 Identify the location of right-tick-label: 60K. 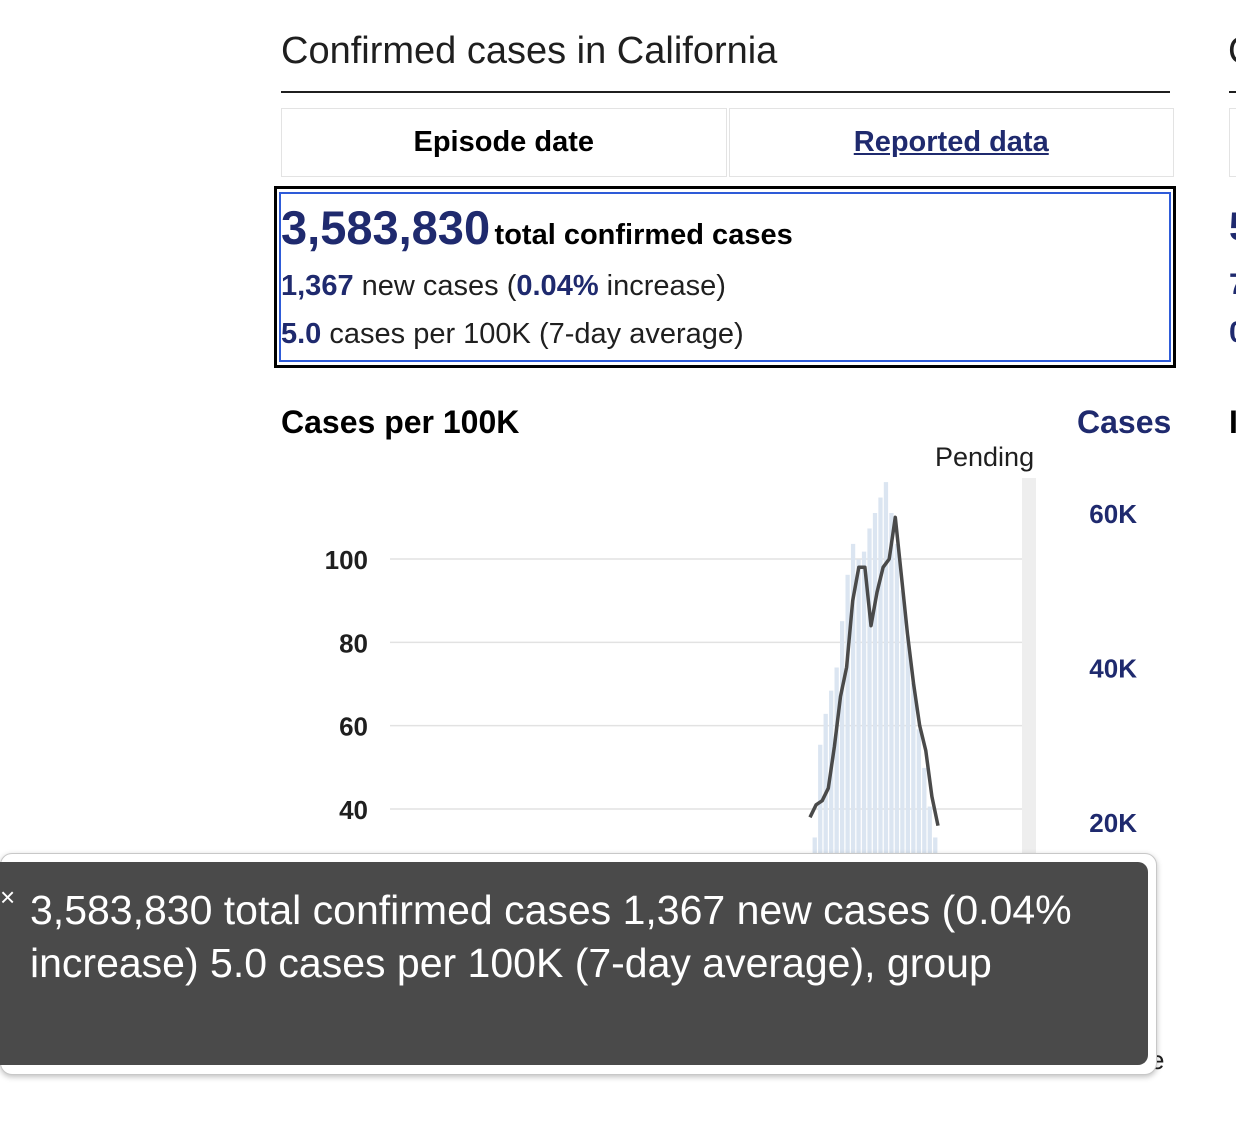
(1113, 514).